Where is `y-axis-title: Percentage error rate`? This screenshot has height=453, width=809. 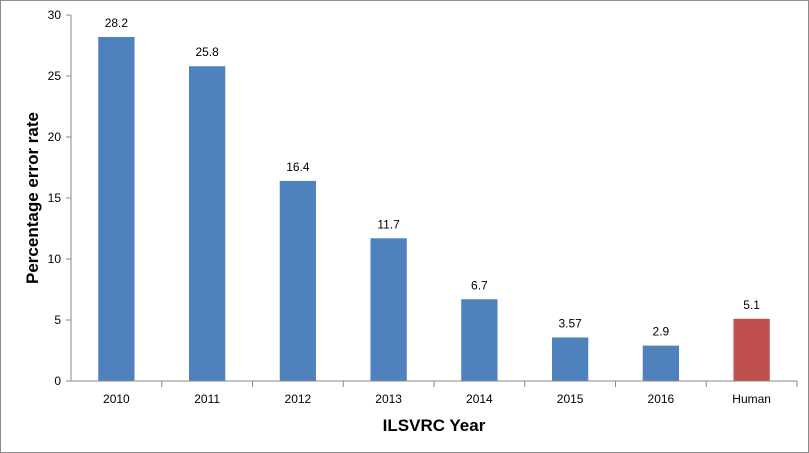 y-axis-title: Percentage error rate is located at coordinates (32, 198).